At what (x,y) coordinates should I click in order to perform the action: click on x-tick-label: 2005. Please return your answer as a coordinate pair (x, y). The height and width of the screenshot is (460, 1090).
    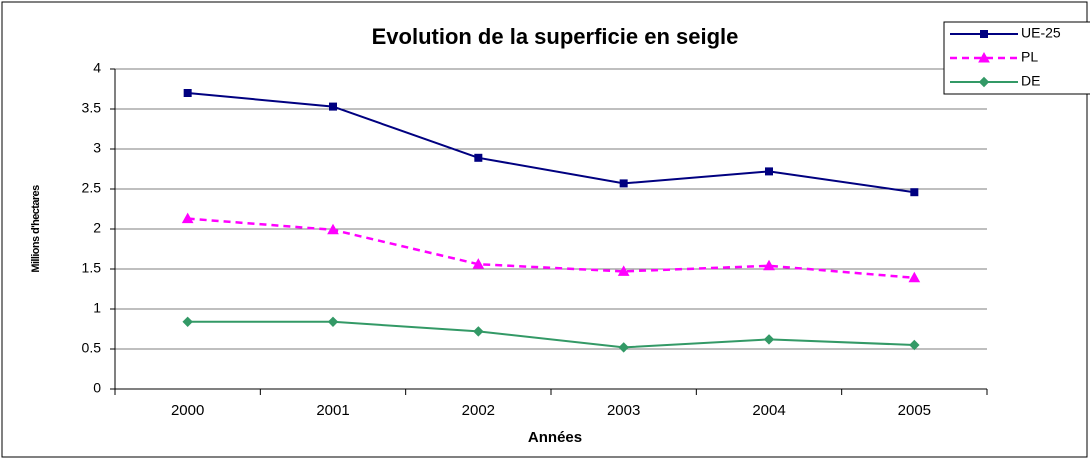
    Looking at the image, I should click on (914, 410).